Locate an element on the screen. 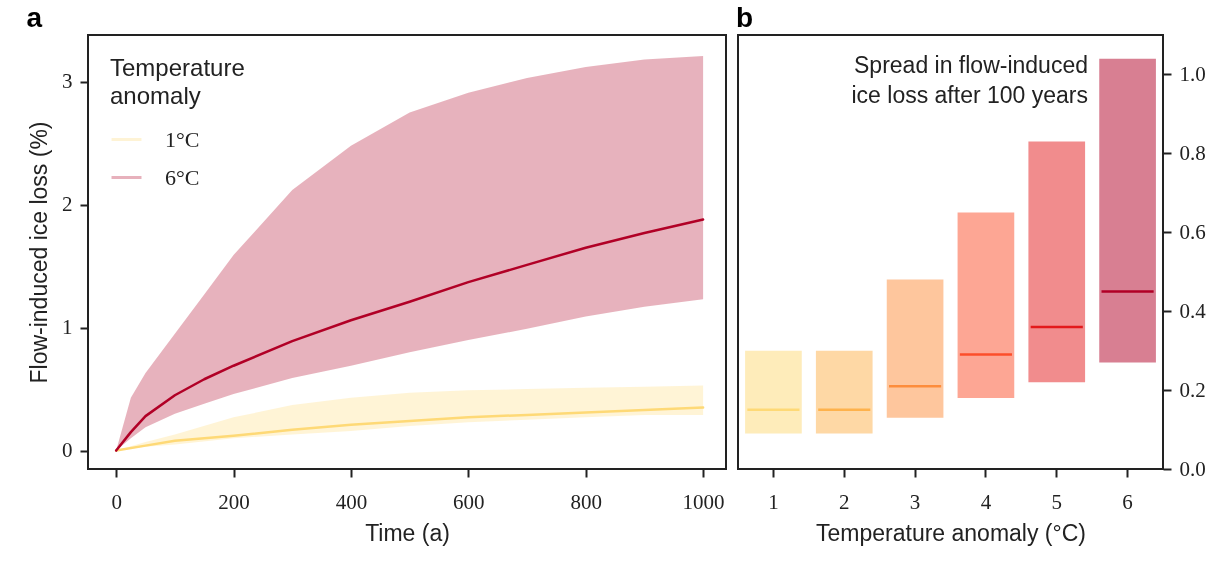 The height and width of the screenshot is (577, 1230). chart-title: b is located at coordinates (745, 17).